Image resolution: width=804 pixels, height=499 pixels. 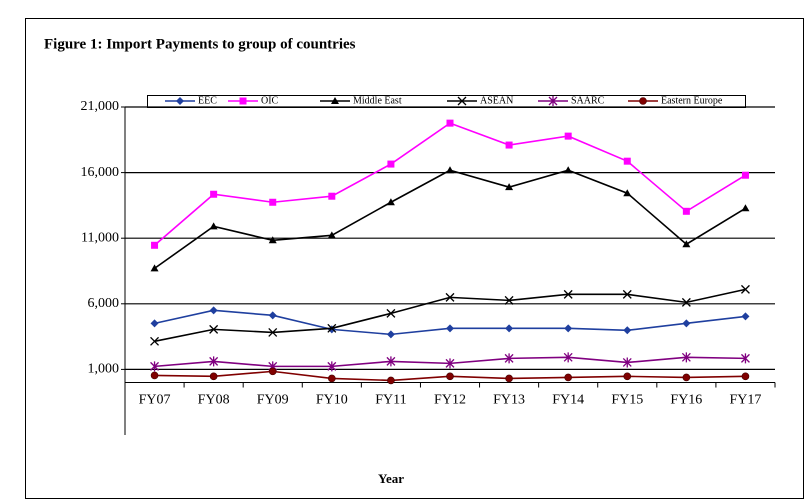 What do you see at coordinates (155, 400) in the screenshot?
I see `x-tick-label: FY07` at bounding box center [155, 400].